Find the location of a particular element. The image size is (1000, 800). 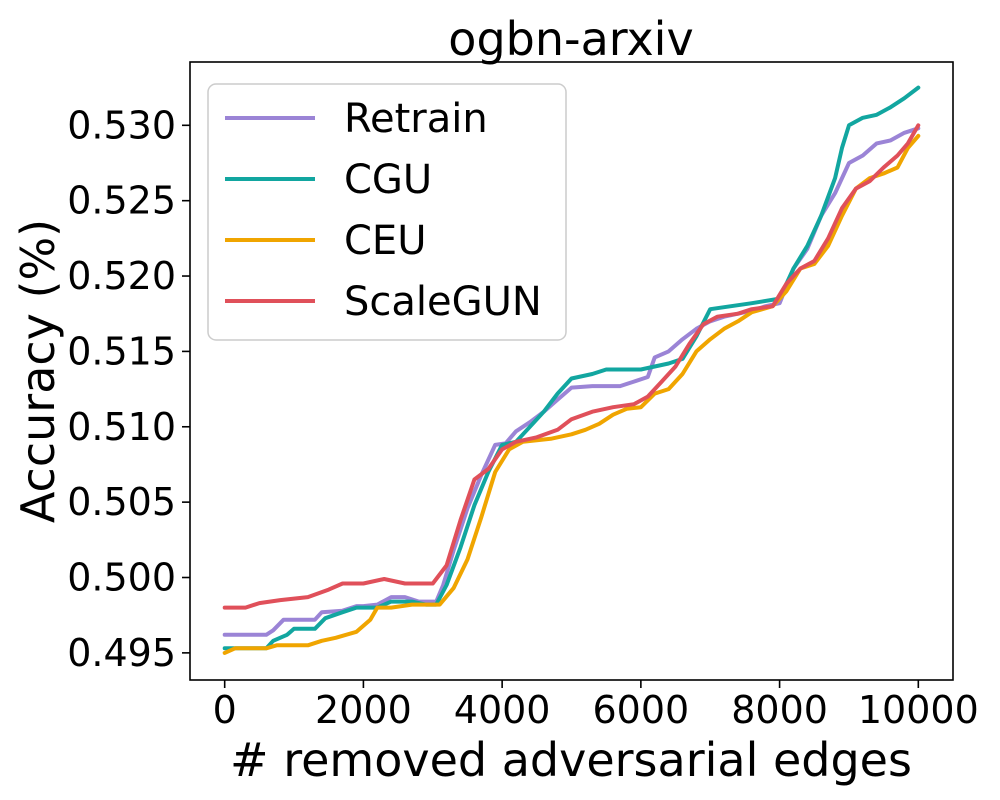

x-axis: 0 2000 4000 6000 8000 10000 is located at coordinates (596, 706).